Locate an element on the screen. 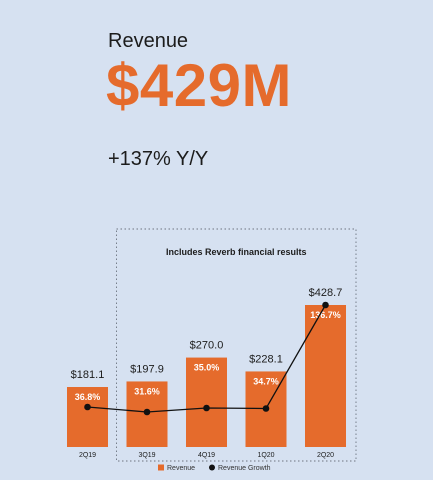  legend-growth-label: Revenue Growth is located at coordinates (244, 468).